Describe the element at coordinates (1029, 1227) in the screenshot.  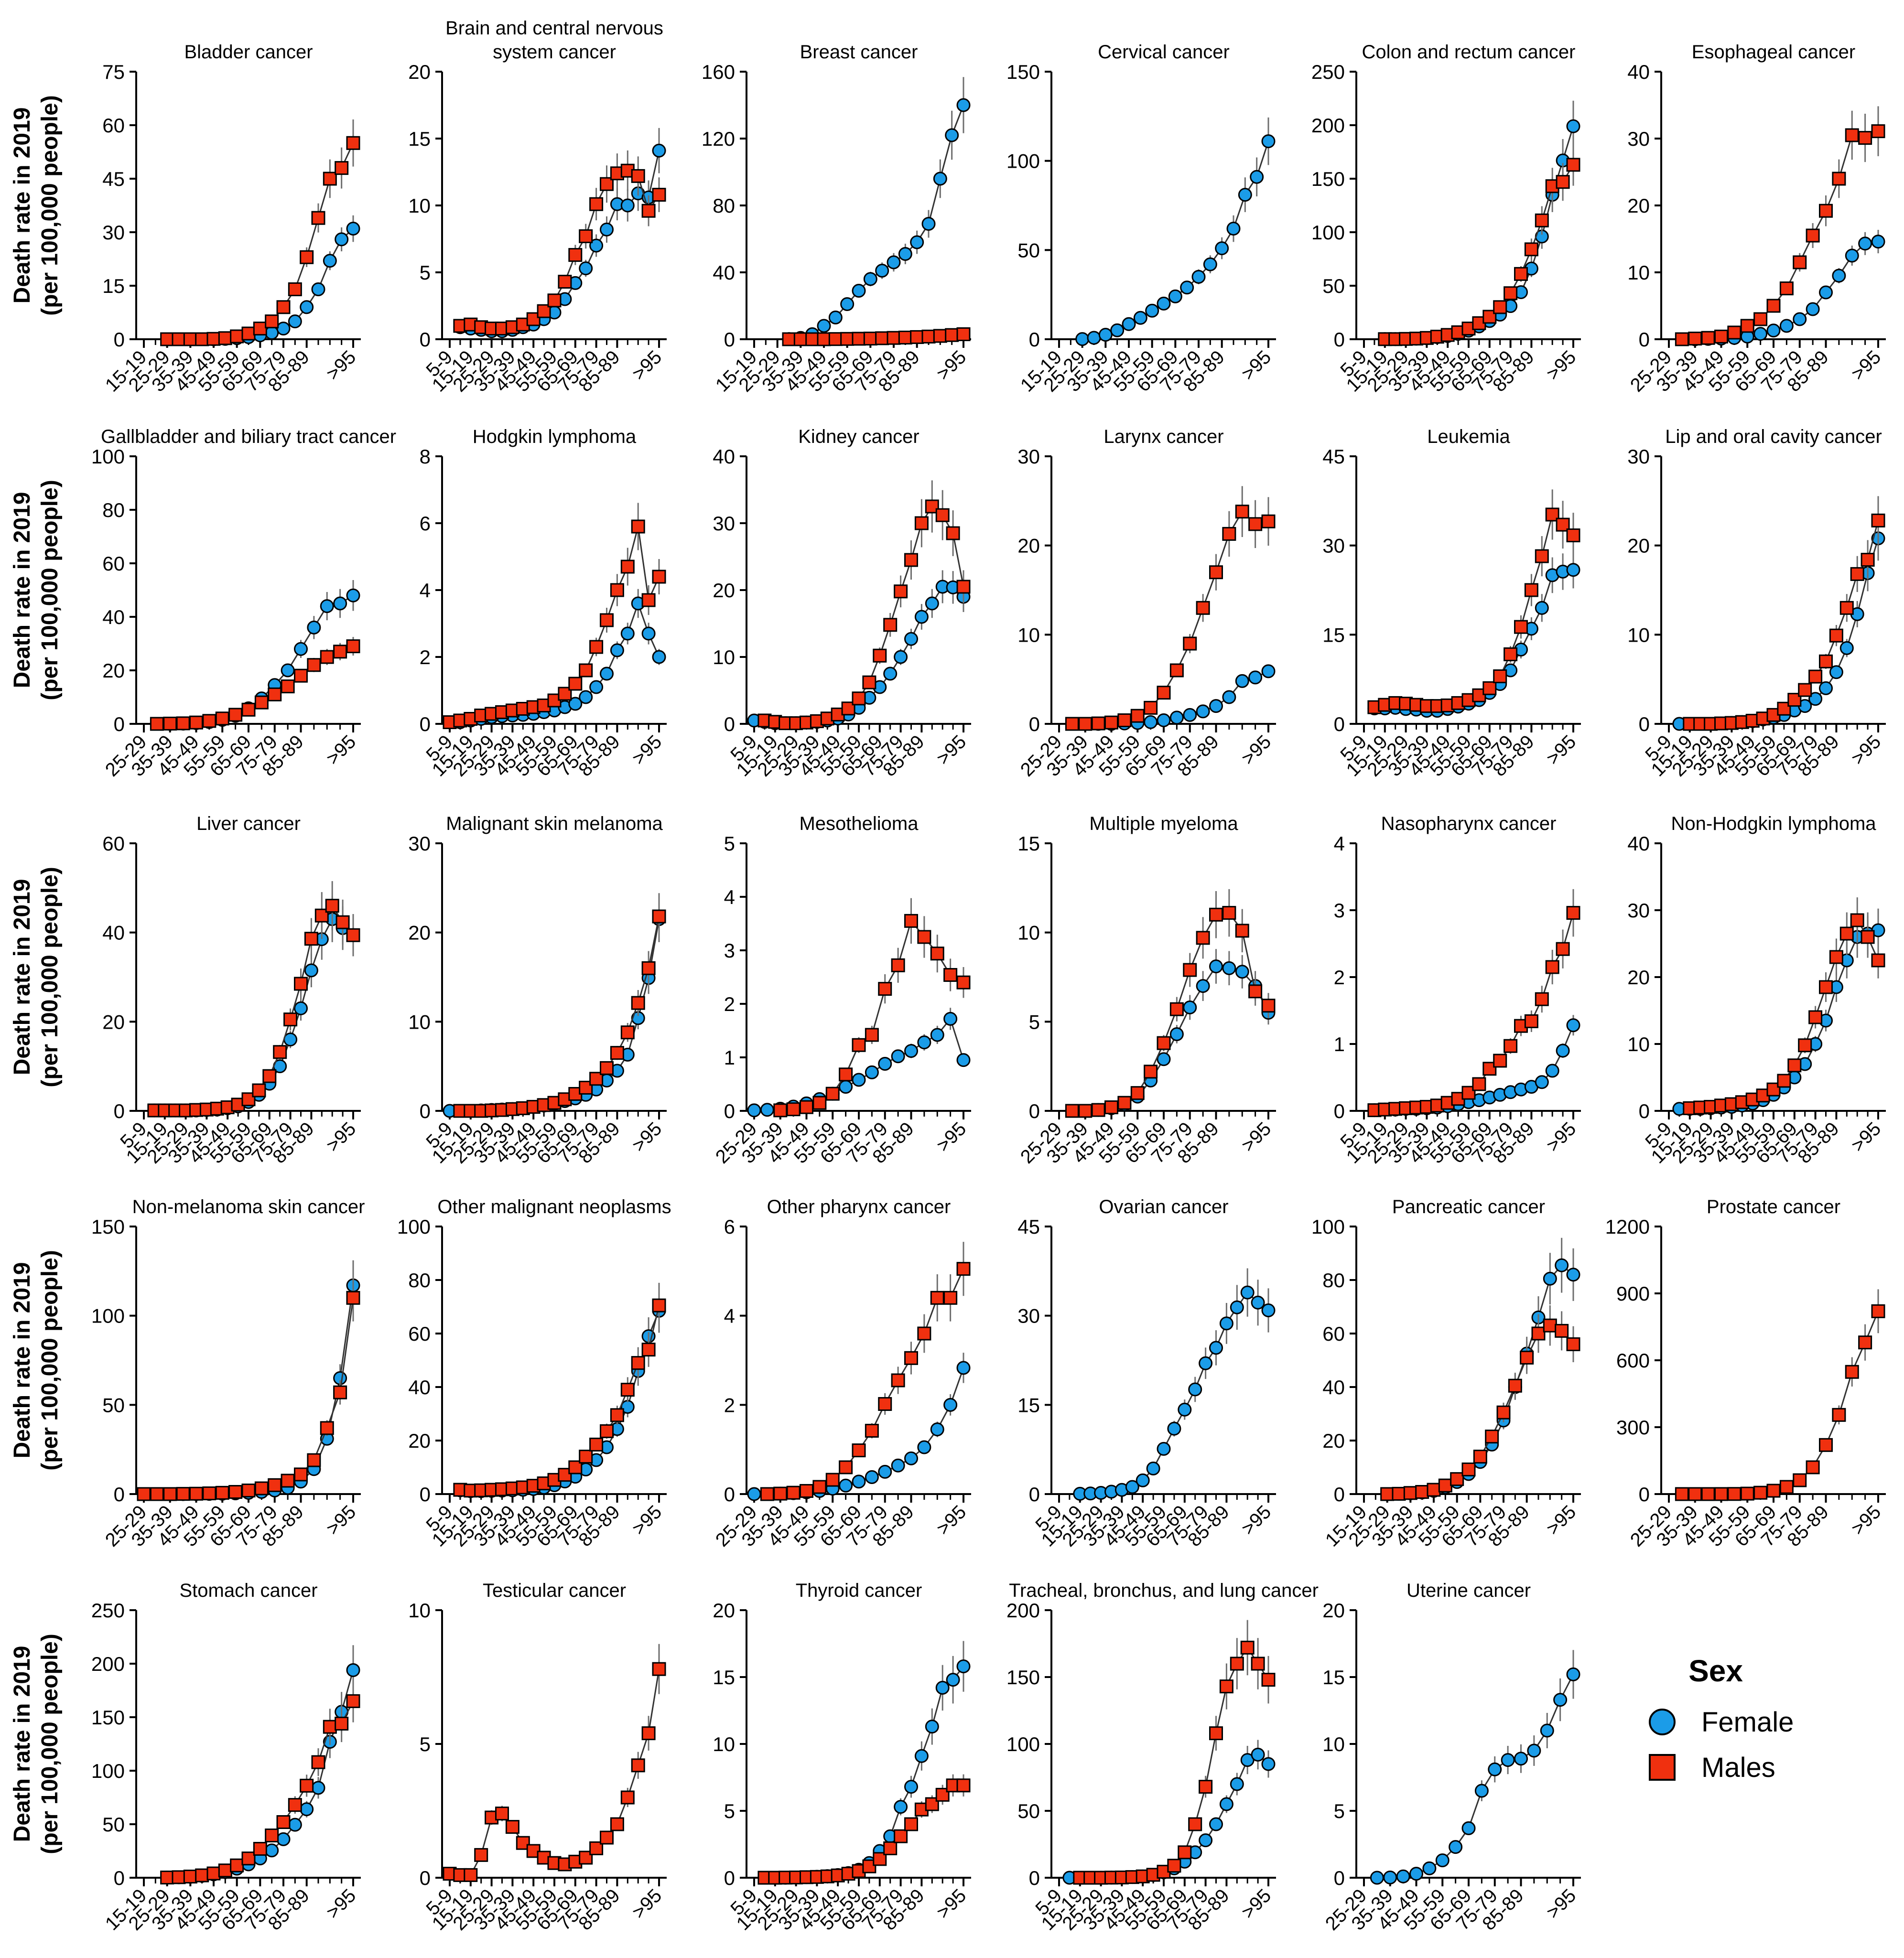
I see `y-tick-label: 45` at that location.